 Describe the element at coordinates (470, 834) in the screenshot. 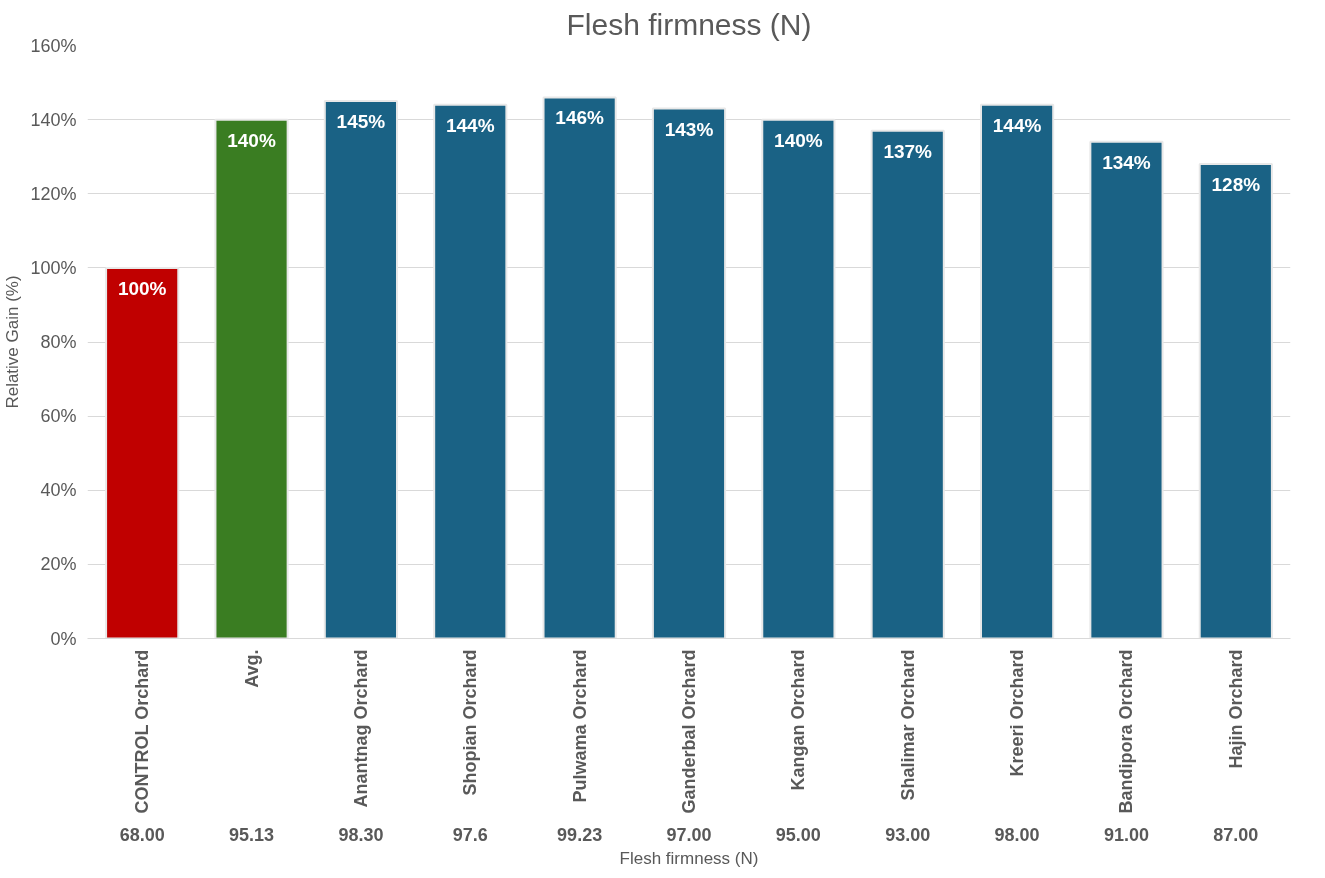

I see `text: 97.6` at that location.